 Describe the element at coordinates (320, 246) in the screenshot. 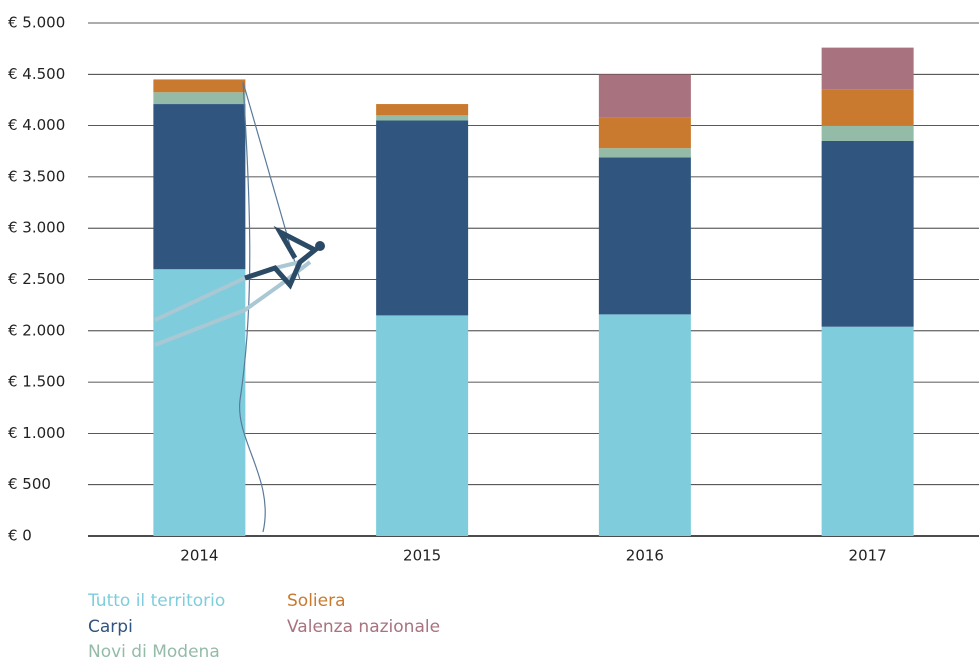

I see `figure-head` at that location.